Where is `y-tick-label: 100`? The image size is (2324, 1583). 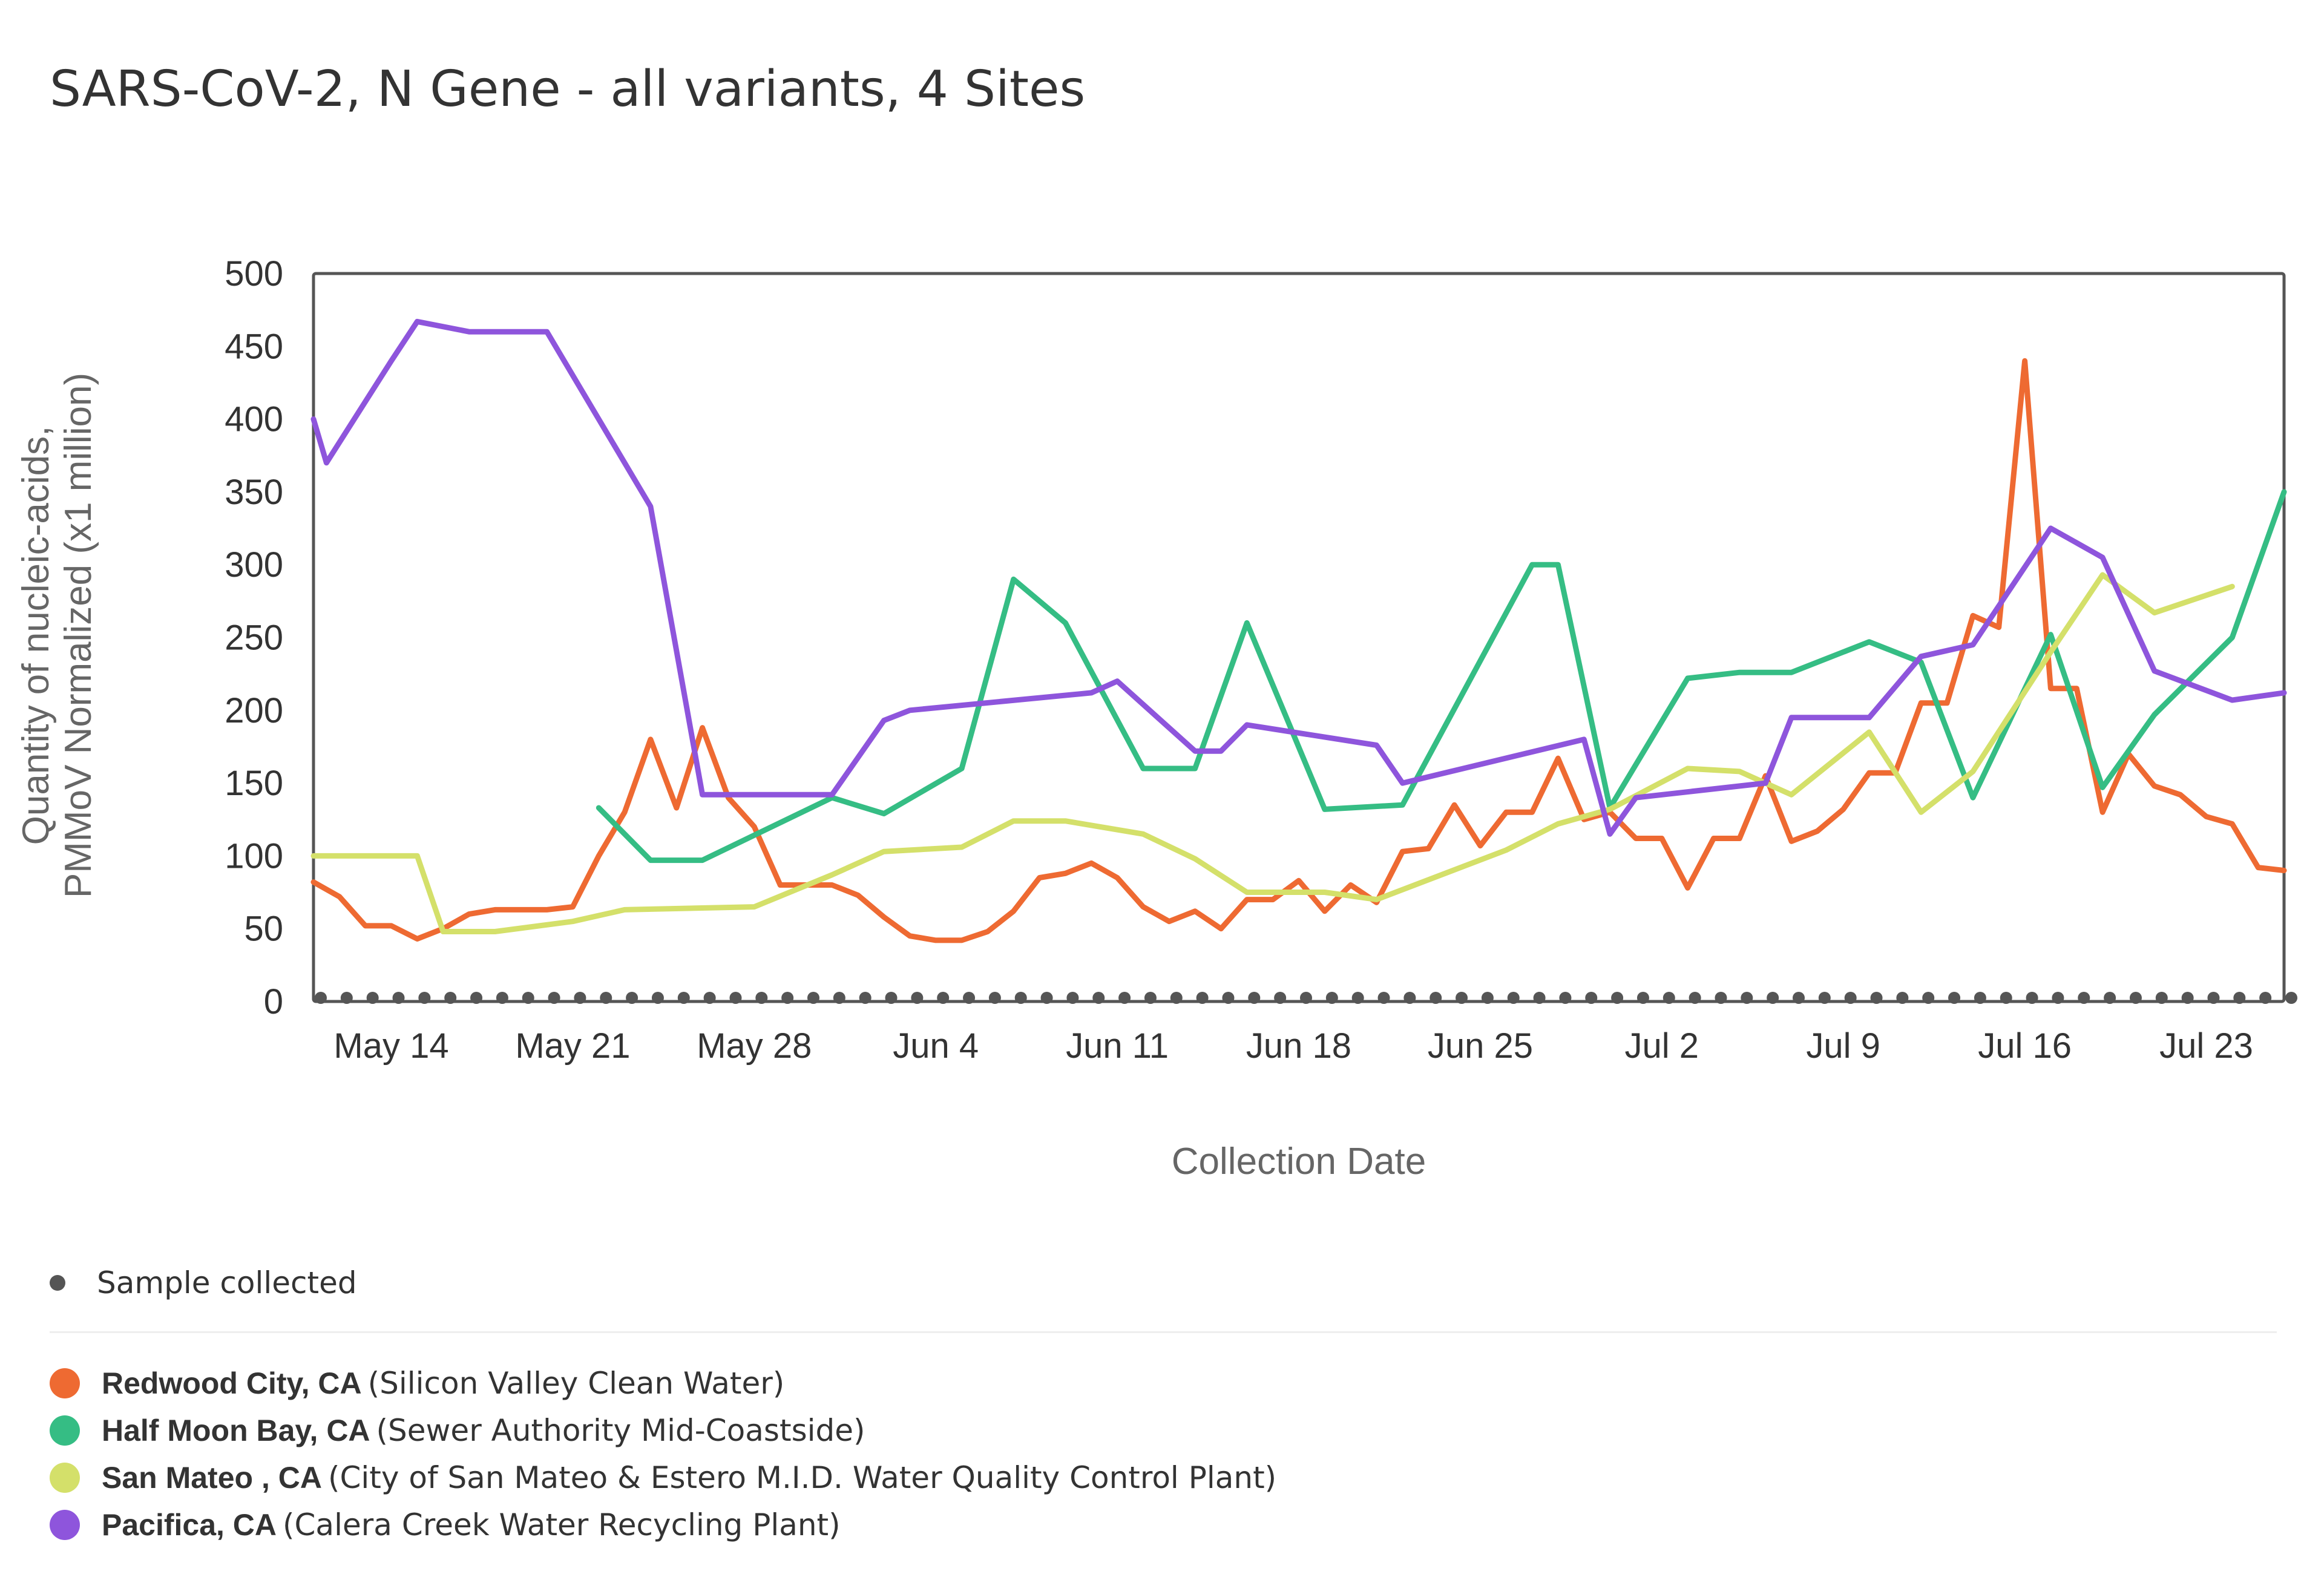
y-tick-label: 100 is located at coordinates (254, 856).